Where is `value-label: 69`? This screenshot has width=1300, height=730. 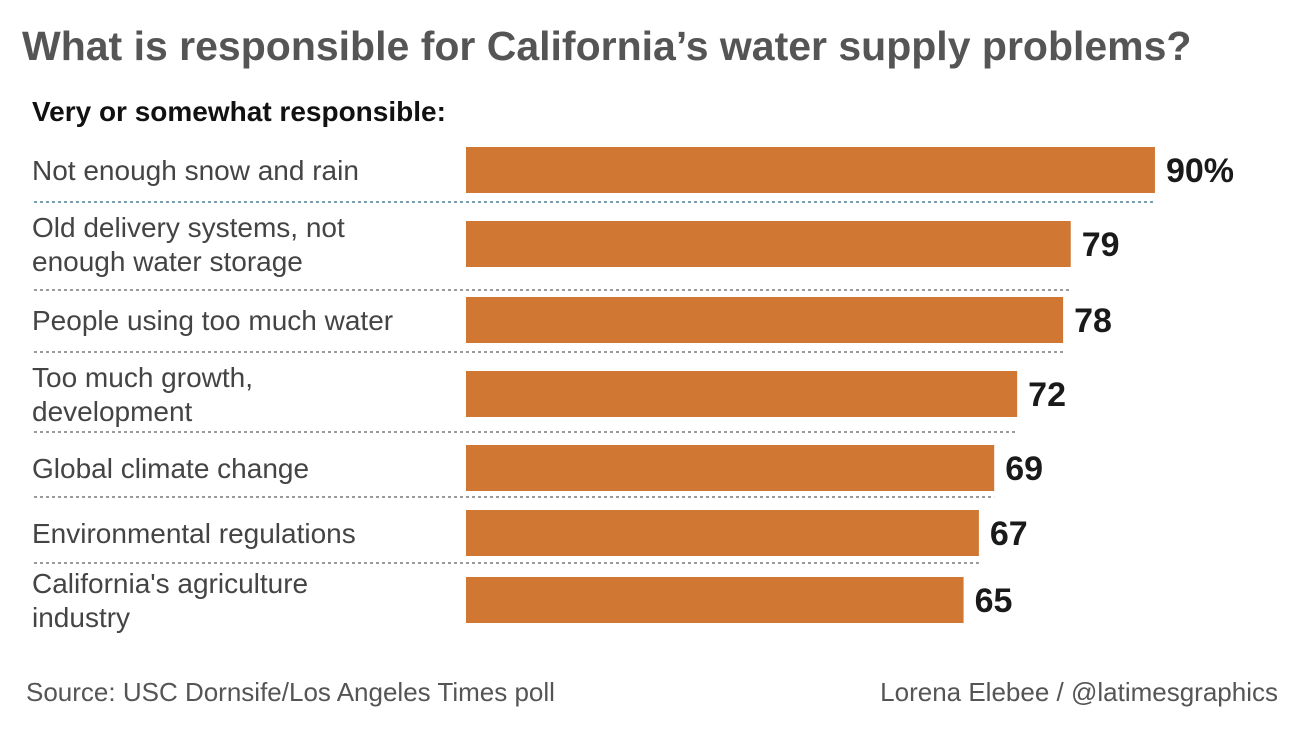 value-label: 69 is located at coordinates (1024, 469).